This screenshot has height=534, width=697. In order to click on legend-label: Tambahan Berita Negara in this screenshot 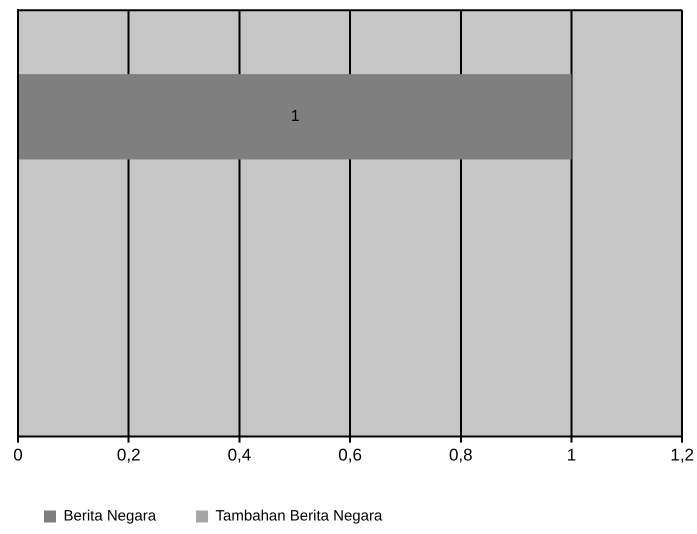, I will do `click(299, 516)`.